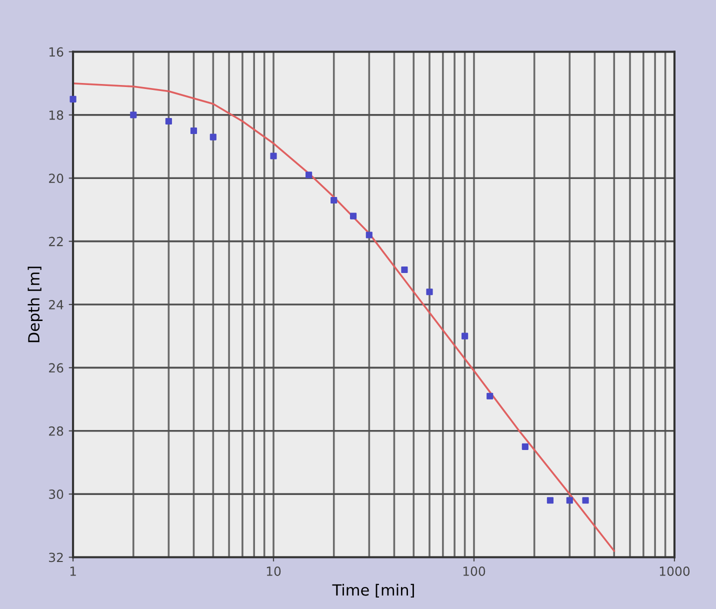  What do you see at coordinates (56, 557) in the screenshot?
I see `y-tick-label: 32` at bounding box center [56, 557].